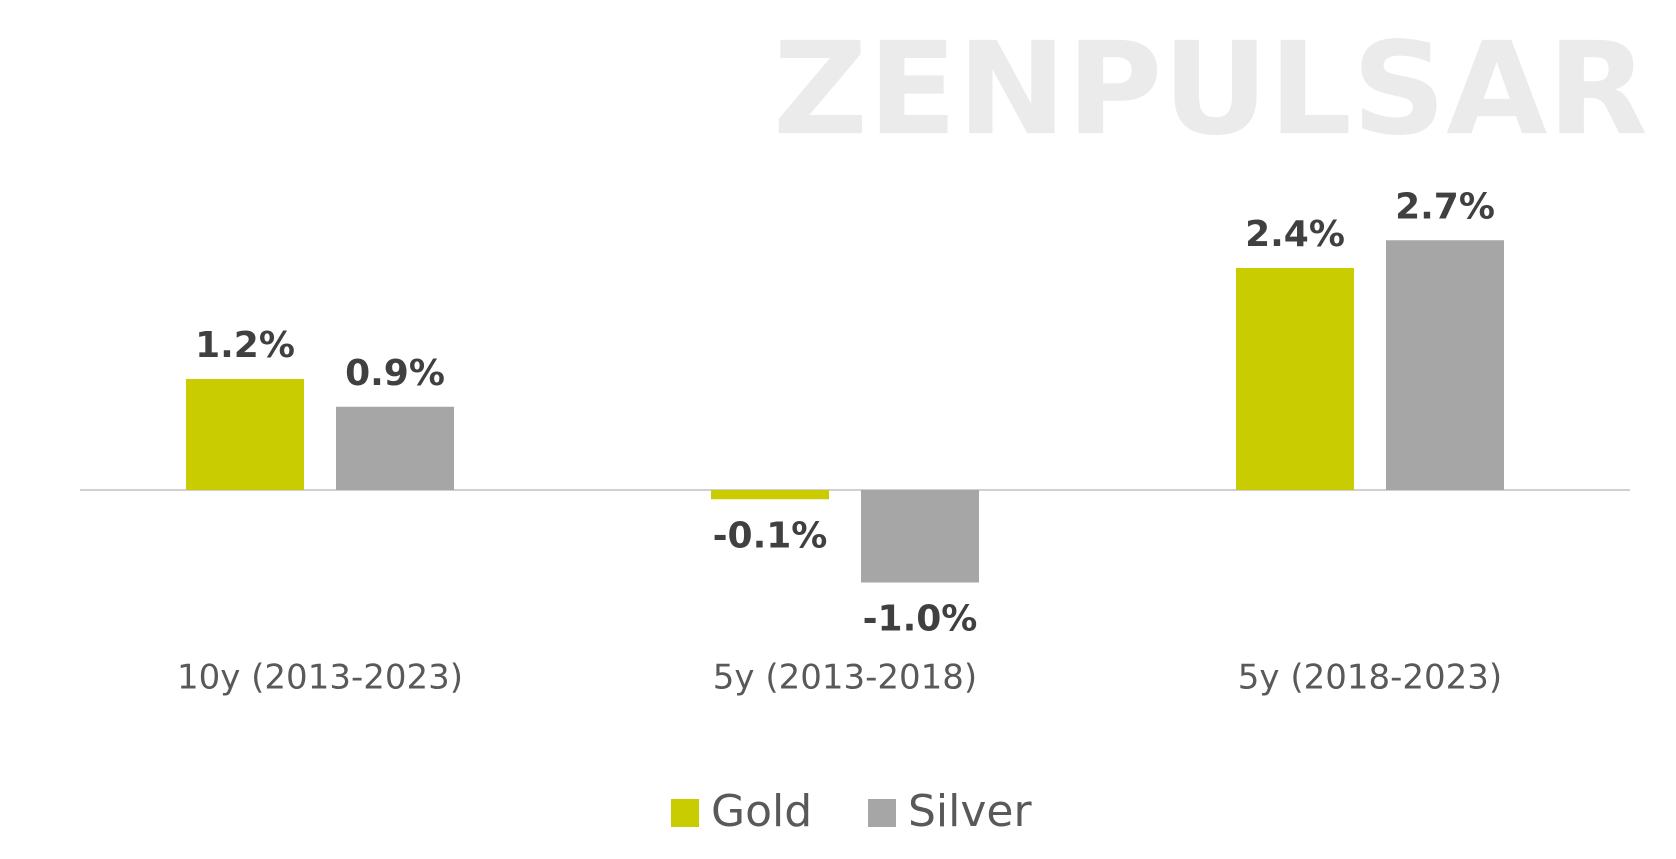 The image size is (1676, 859). I want to click on data-label: 2.4%, so click(1295, 234).